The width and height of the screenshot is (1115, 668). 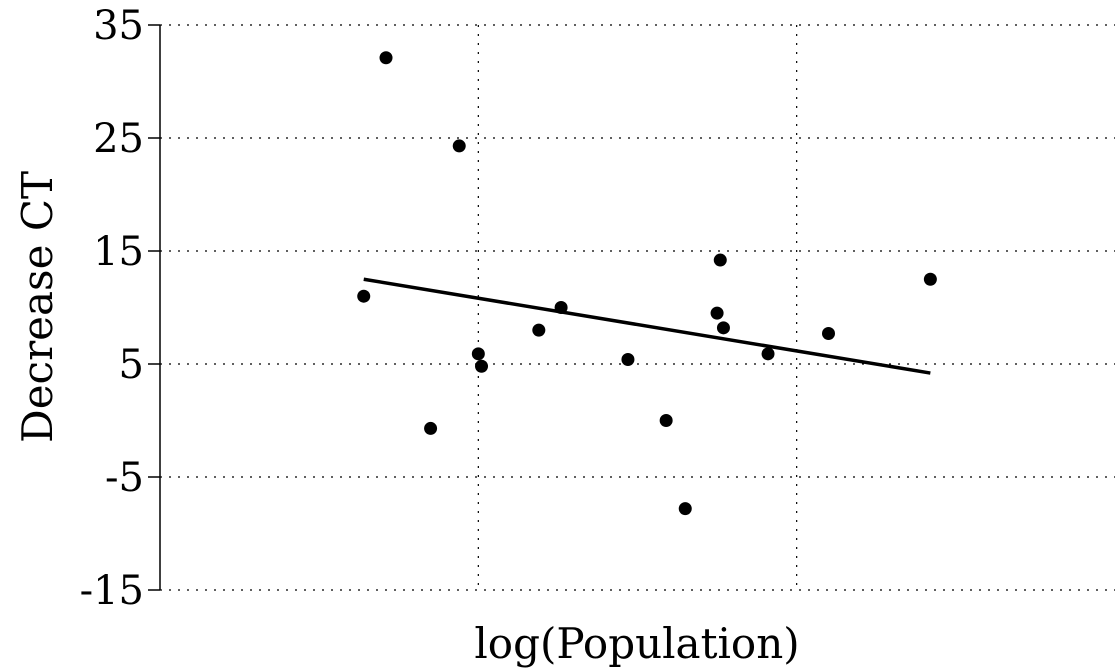 What do you see at coordinates (118, 252) in the screenshot?
I see `y-tick-label: 15` at bounding box center [118, 252].